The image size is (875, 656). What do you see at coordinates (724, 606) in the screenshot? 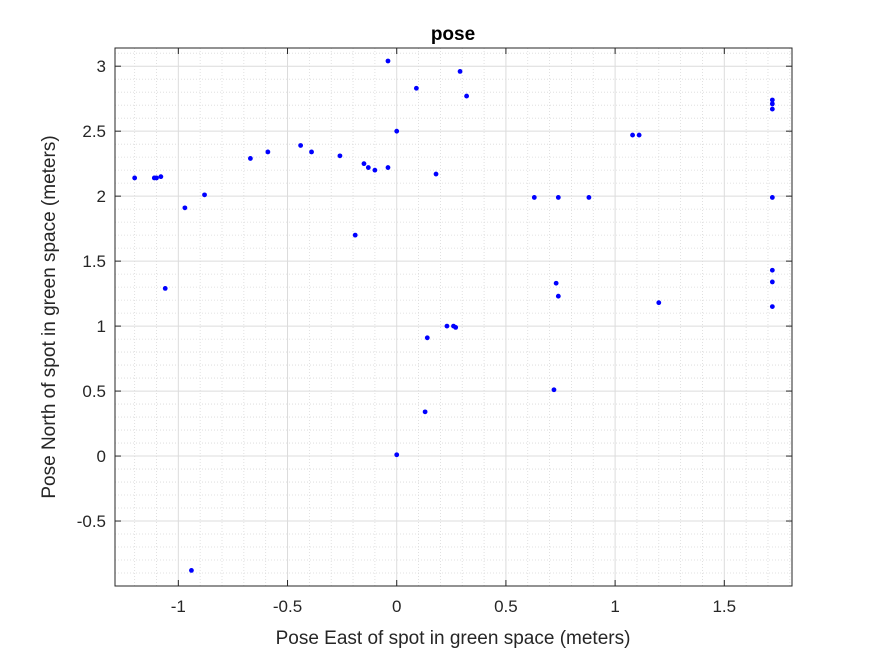
I see `x-tick-label: 1.5` at bounding box center [724, 606].